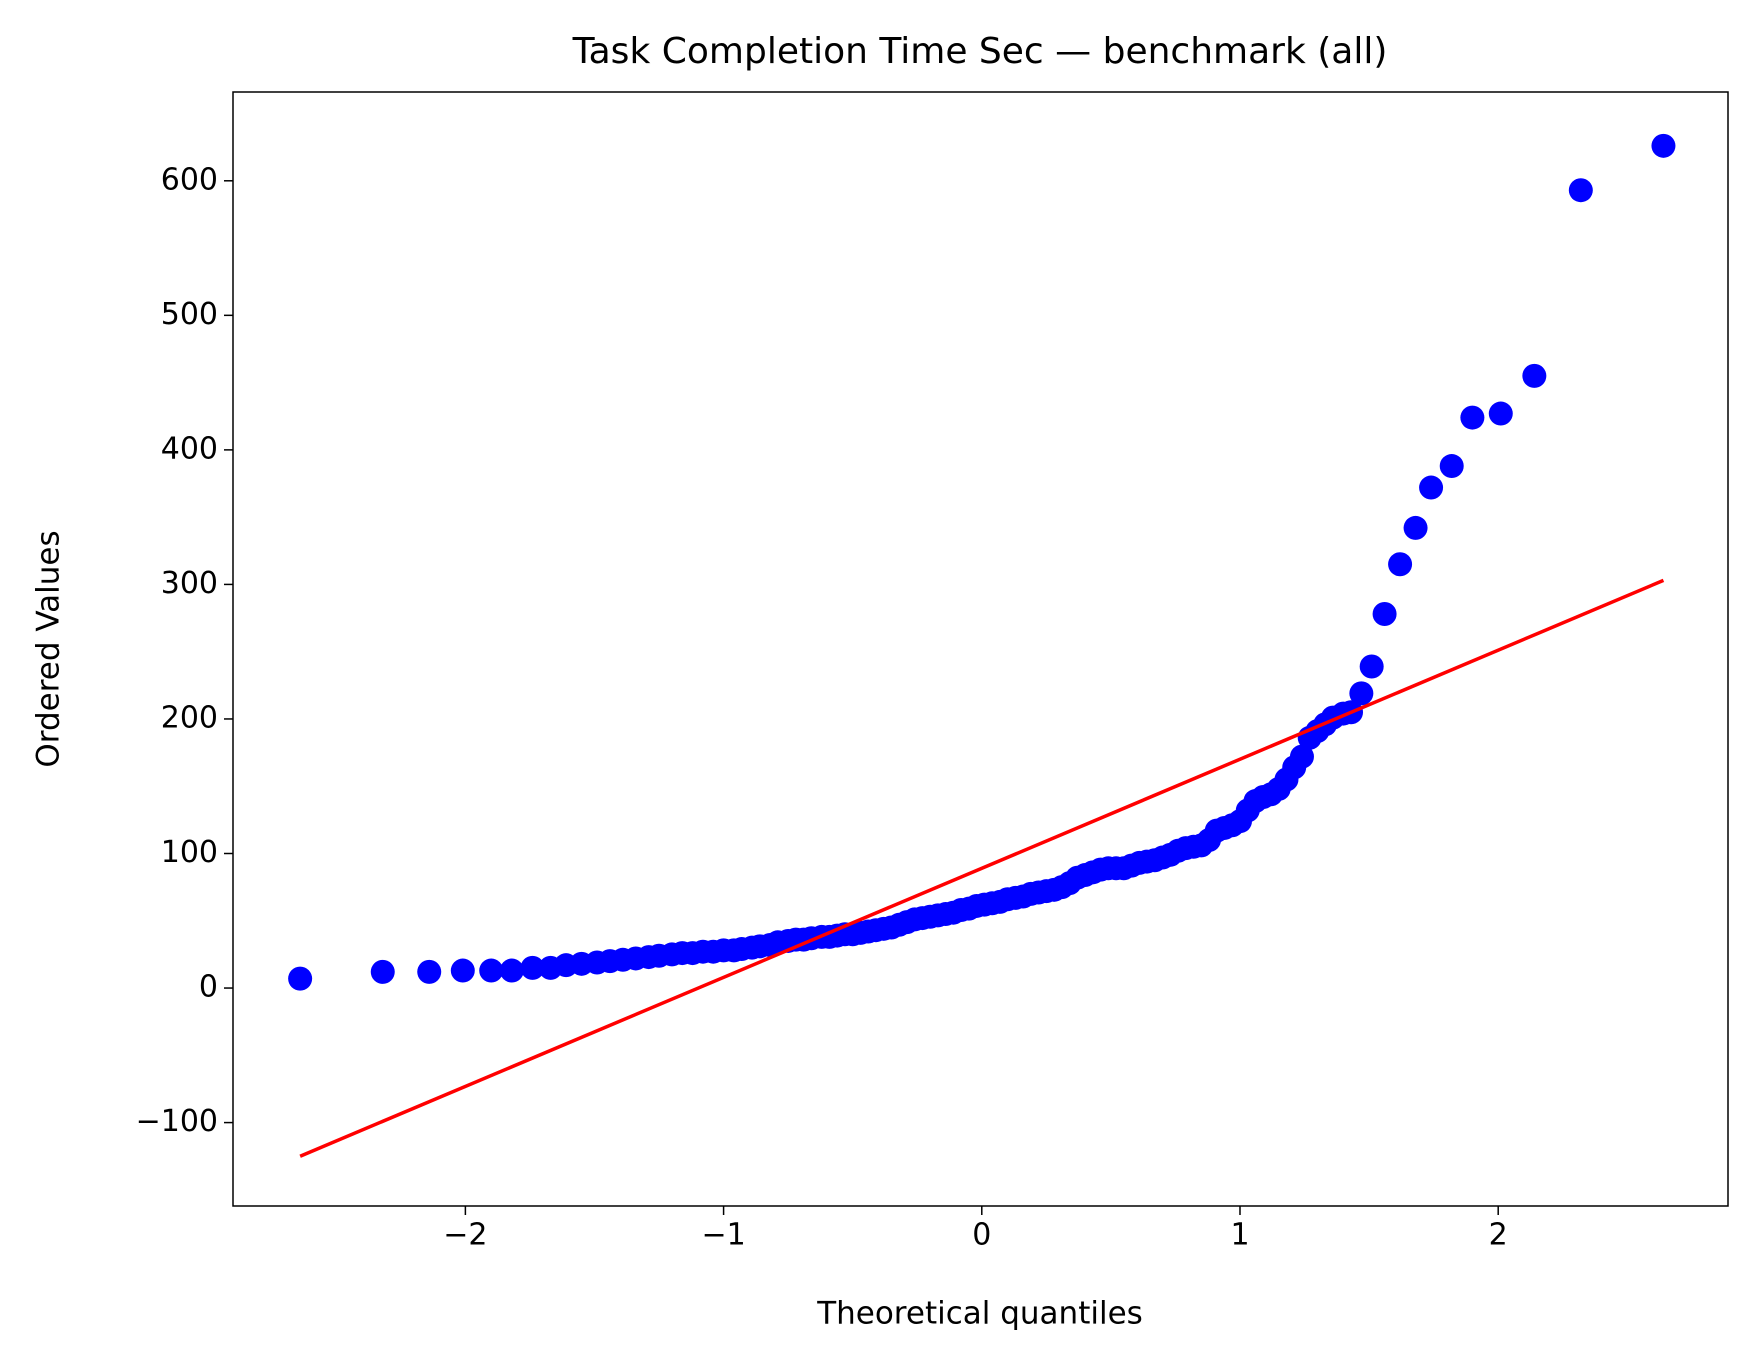 This screenshot has width=1750, height=1361. What do you see at coordinates (49, 648) in the screenshot?
I see `y-axis-label: Ordered Values` at bounding box center [49, 648].